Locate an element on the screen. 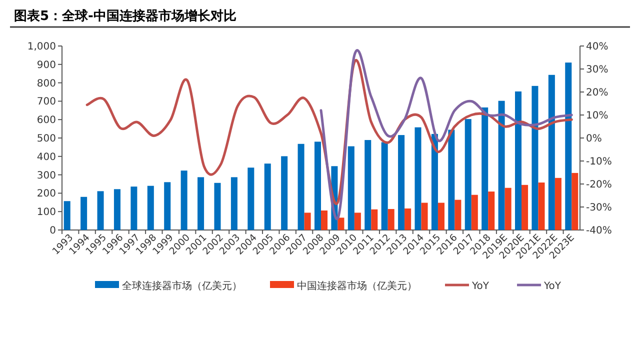 This screenshot has width=640, height=340. y-tick-label: 100 is located at coordinates (46, 212).